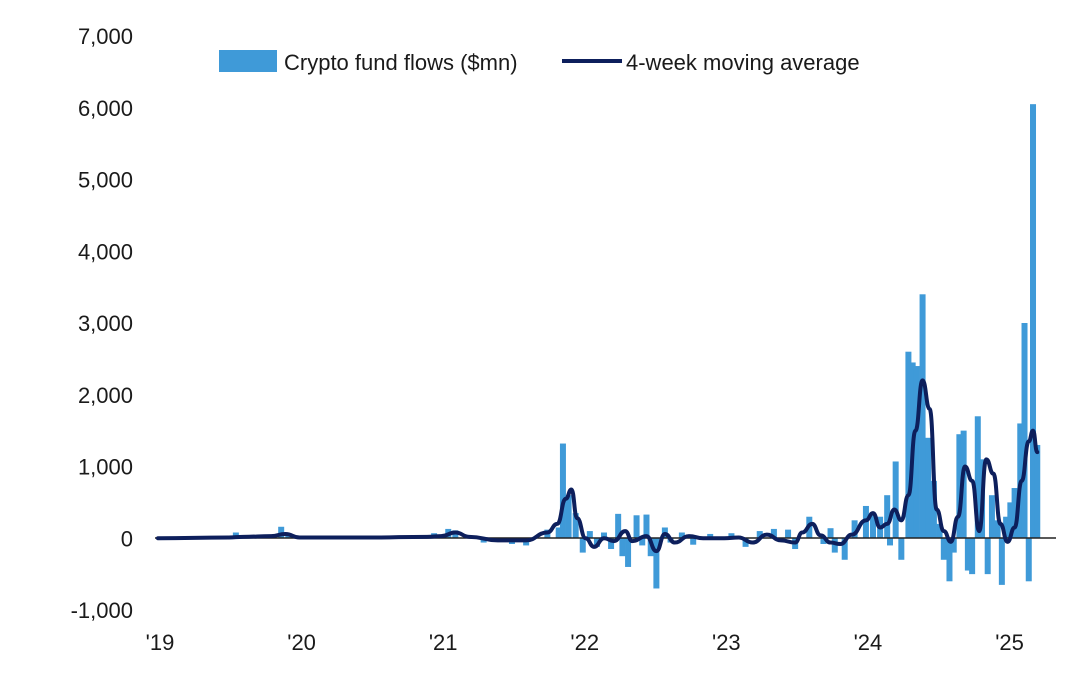  Describe the element at coordinates (443, 642) in the screenshot. I see `x-tick-label: '21` at that location.